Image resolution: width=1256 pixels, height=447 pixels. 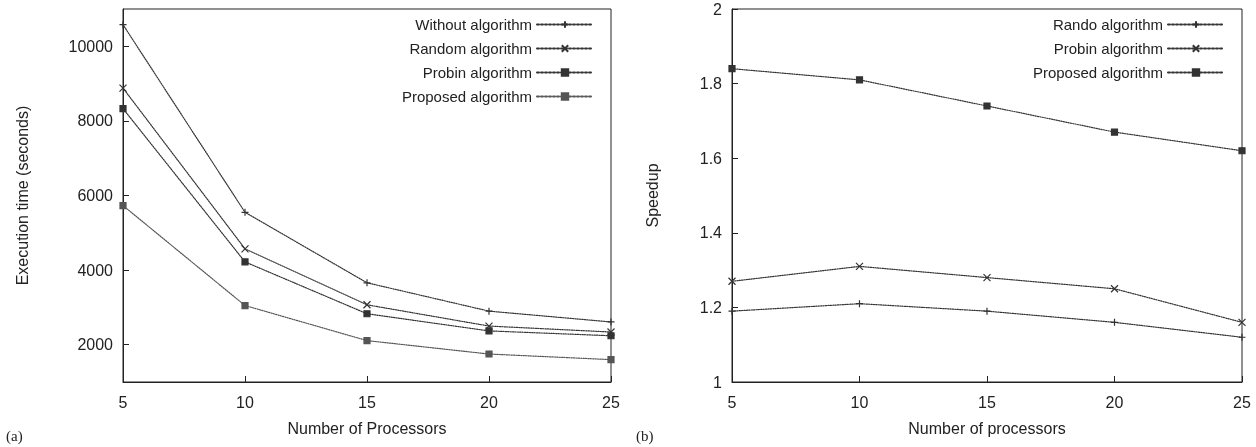 What do you see at coordinates (652, 195) in the screenshot?
I see `y-axis-title: Speedup` at bounding box center [652, 195].